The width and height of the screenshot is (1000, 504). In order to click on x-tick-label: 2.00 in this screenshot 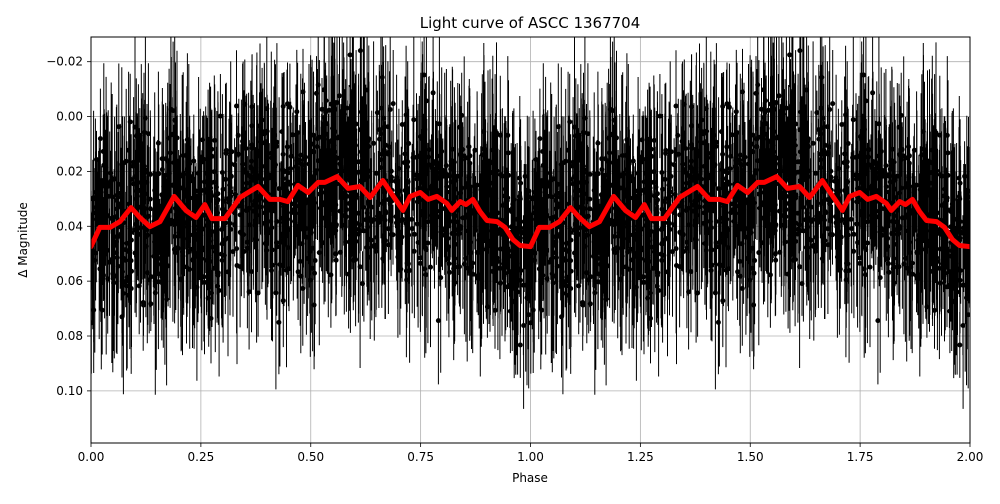, I will do `click(970, 457)`.